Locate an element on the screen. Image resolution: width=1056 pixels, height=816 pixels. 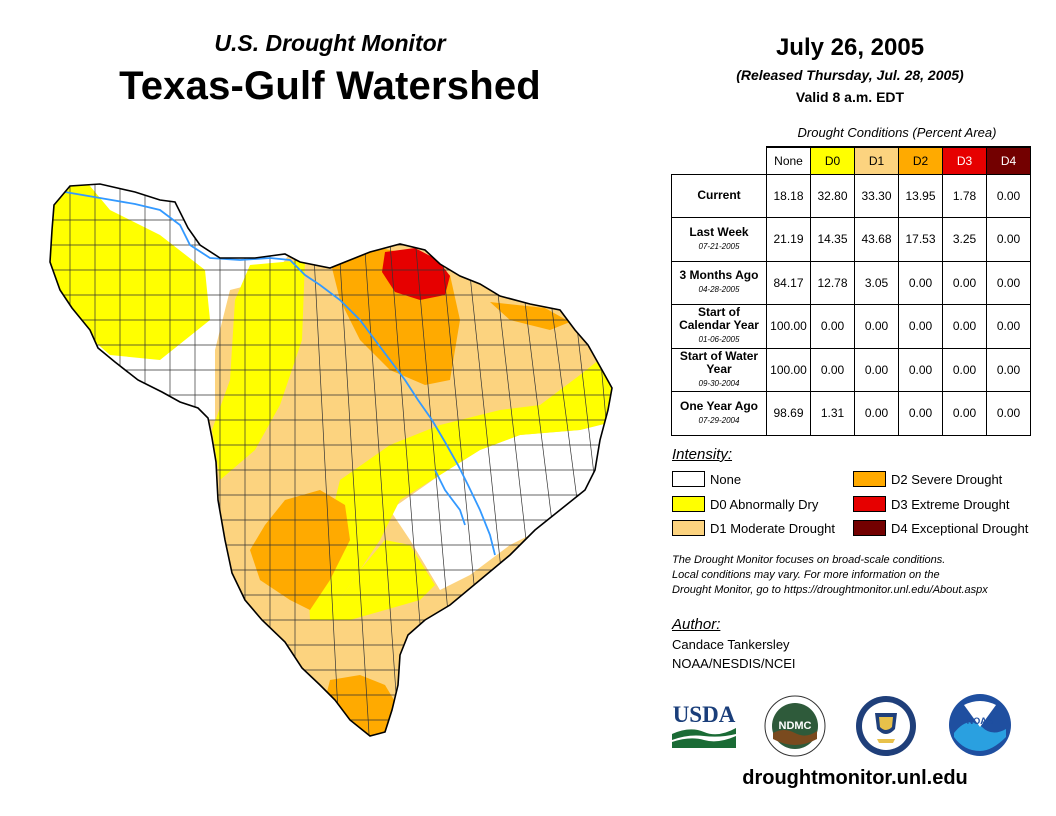
noaa-logo: NOAA is located at coordinates (980, 725).